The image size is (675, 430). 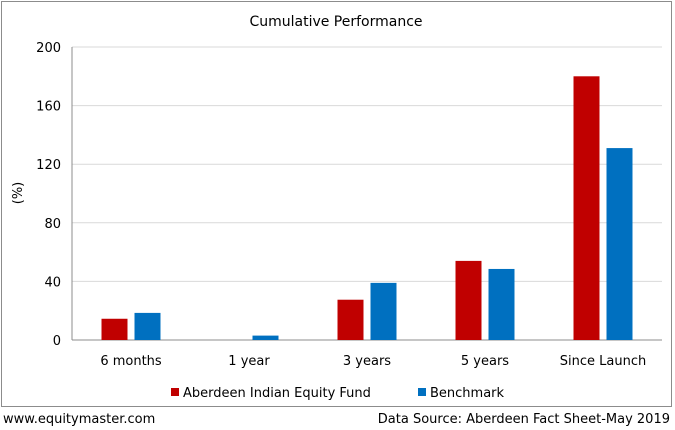 I want to click on legend: Aberdeen Indian Equity Fund Benchmark, so click(x=338, y=393).